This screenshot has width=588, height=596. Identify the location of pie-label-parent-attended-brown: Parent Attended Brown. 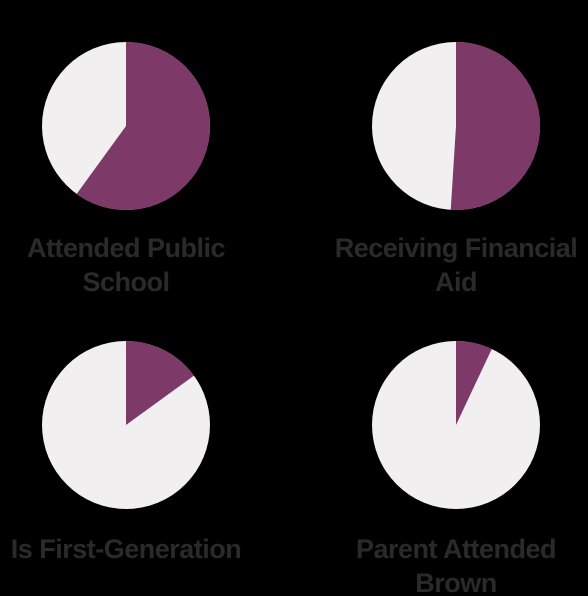
(447, 564).